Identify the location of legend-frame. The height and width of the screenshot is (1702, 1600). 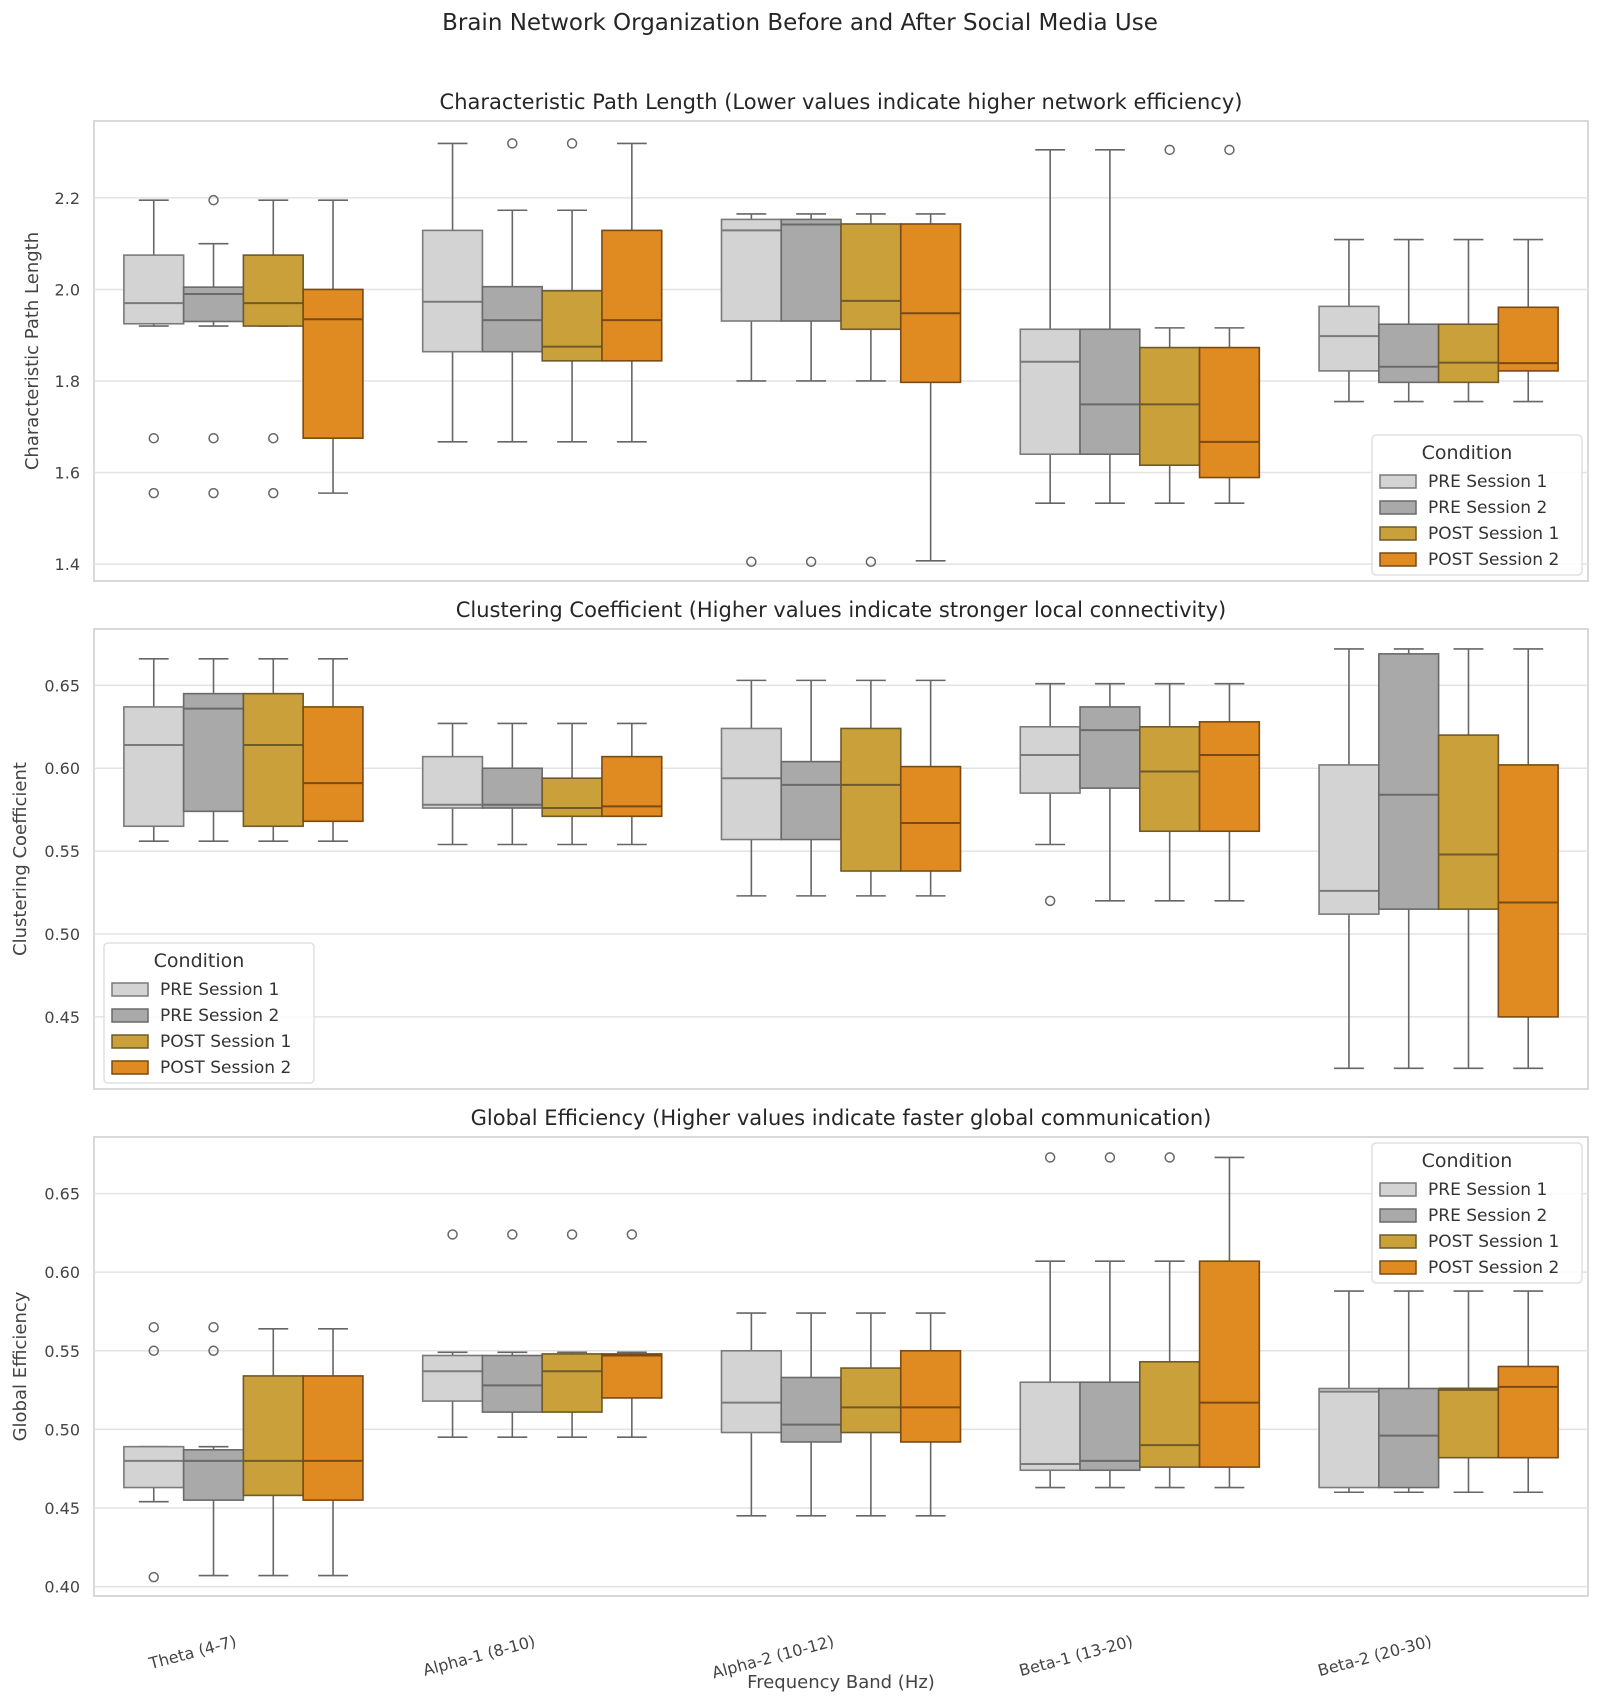
(1477, 1213).